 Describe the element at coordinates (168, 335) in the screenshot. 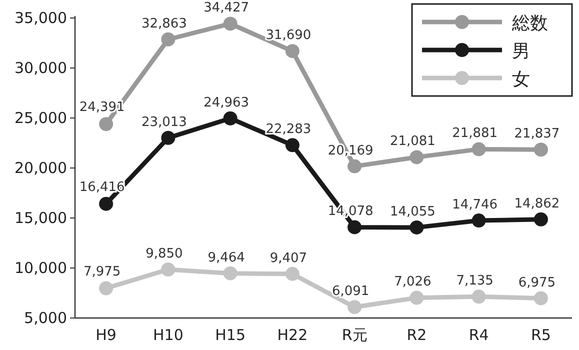

I see `x-tick-label: H10` at that location.